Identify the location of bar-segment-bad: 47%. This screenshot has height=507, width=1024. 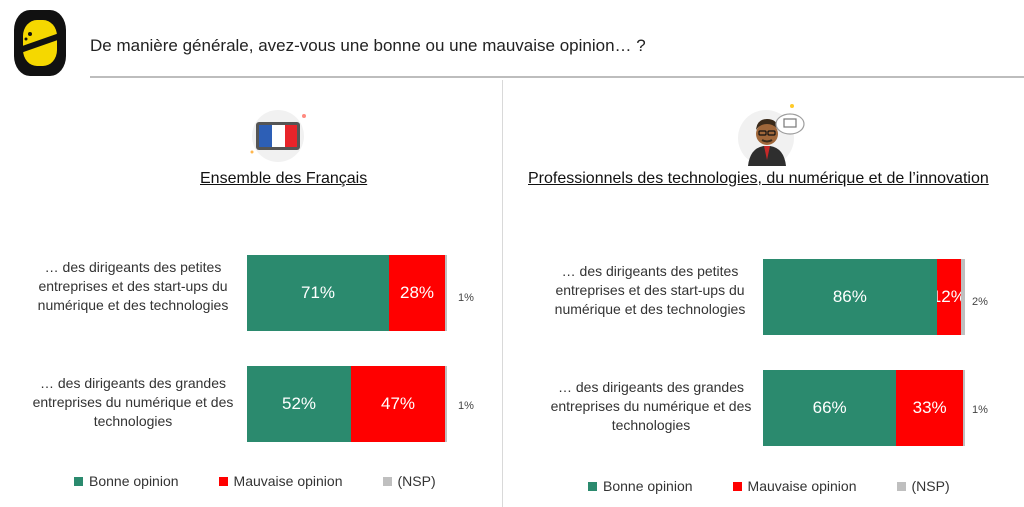
(398, 404).